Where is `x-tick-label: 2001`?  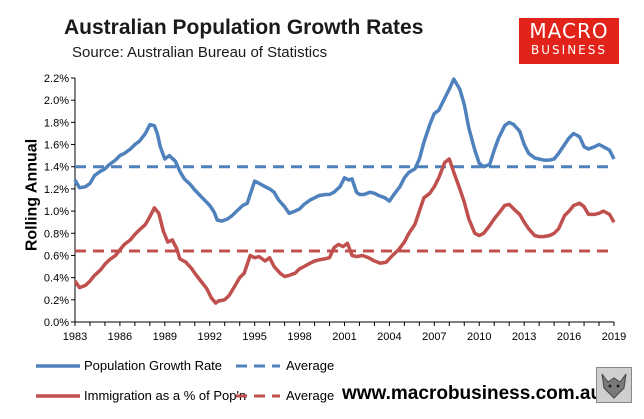 x-tick-label: 2001 is located at coordinates (344, 337).